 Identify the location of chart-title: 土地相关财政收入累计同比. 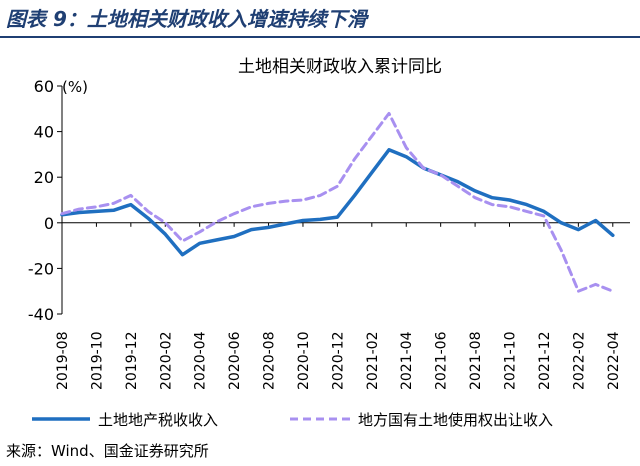
(340, 67).